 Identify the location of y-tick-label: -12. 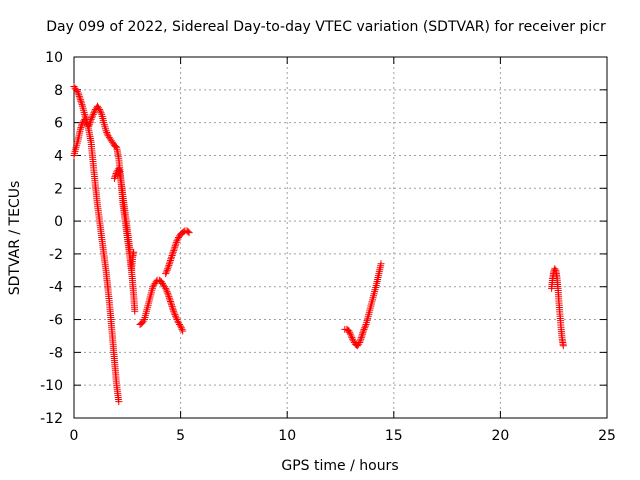
(51, 419).